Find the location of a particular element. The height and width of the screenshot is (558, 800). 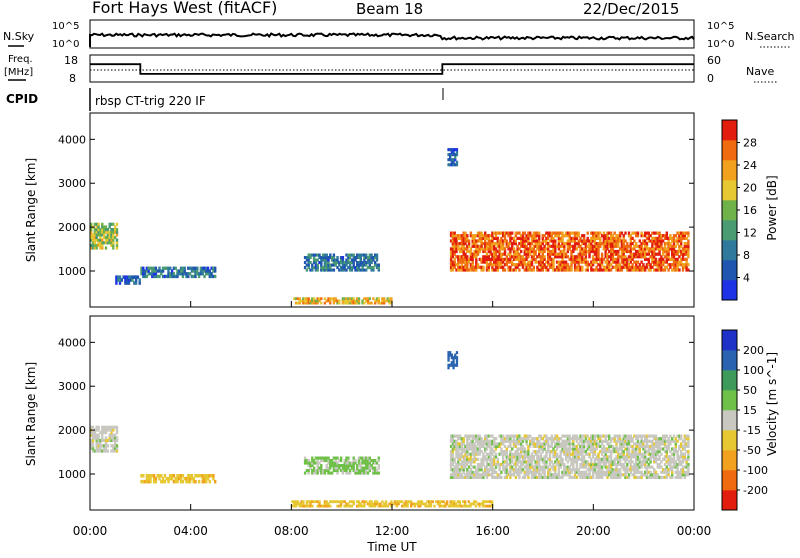

cpid-label: CPID is located at coordinates (22, 99).